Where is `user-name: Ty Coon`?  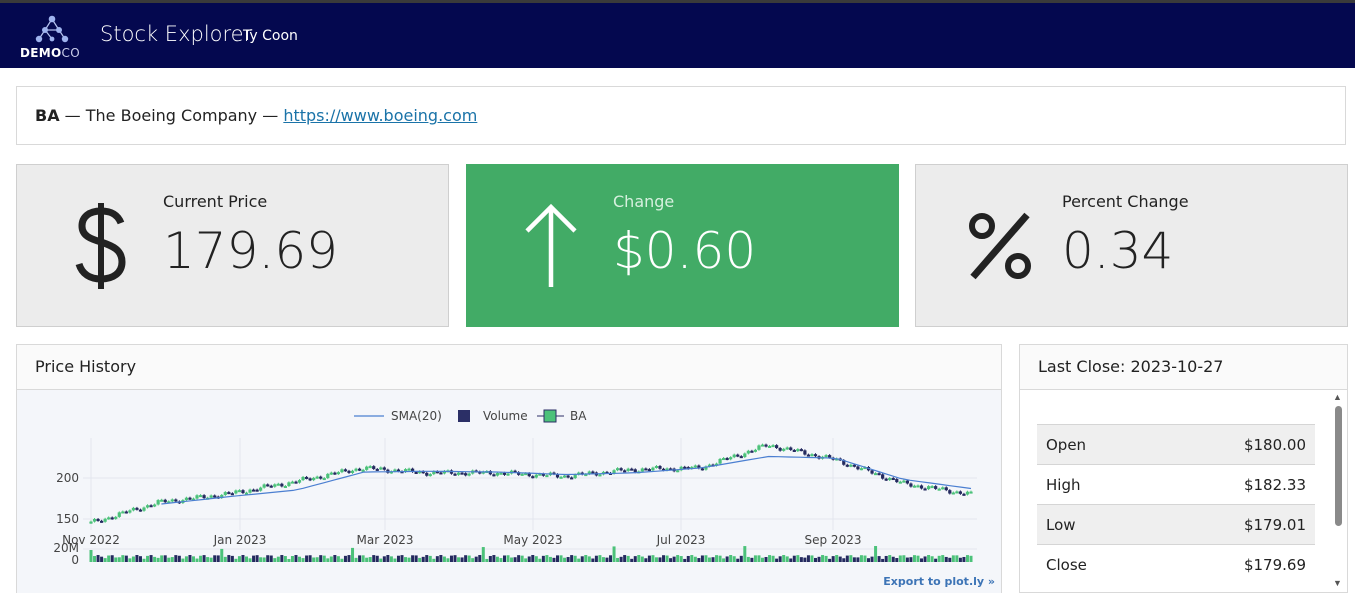
user-name: Ty Coon is located at coordinates (270, 36).